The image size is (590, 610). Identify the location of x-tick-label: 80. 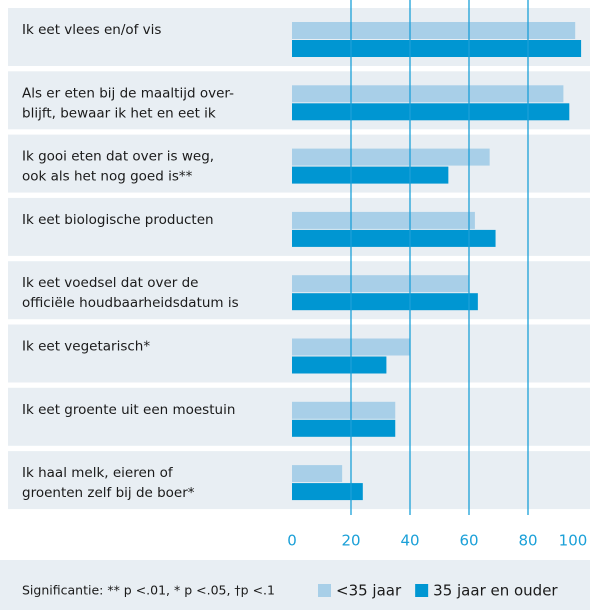
(527, 541).